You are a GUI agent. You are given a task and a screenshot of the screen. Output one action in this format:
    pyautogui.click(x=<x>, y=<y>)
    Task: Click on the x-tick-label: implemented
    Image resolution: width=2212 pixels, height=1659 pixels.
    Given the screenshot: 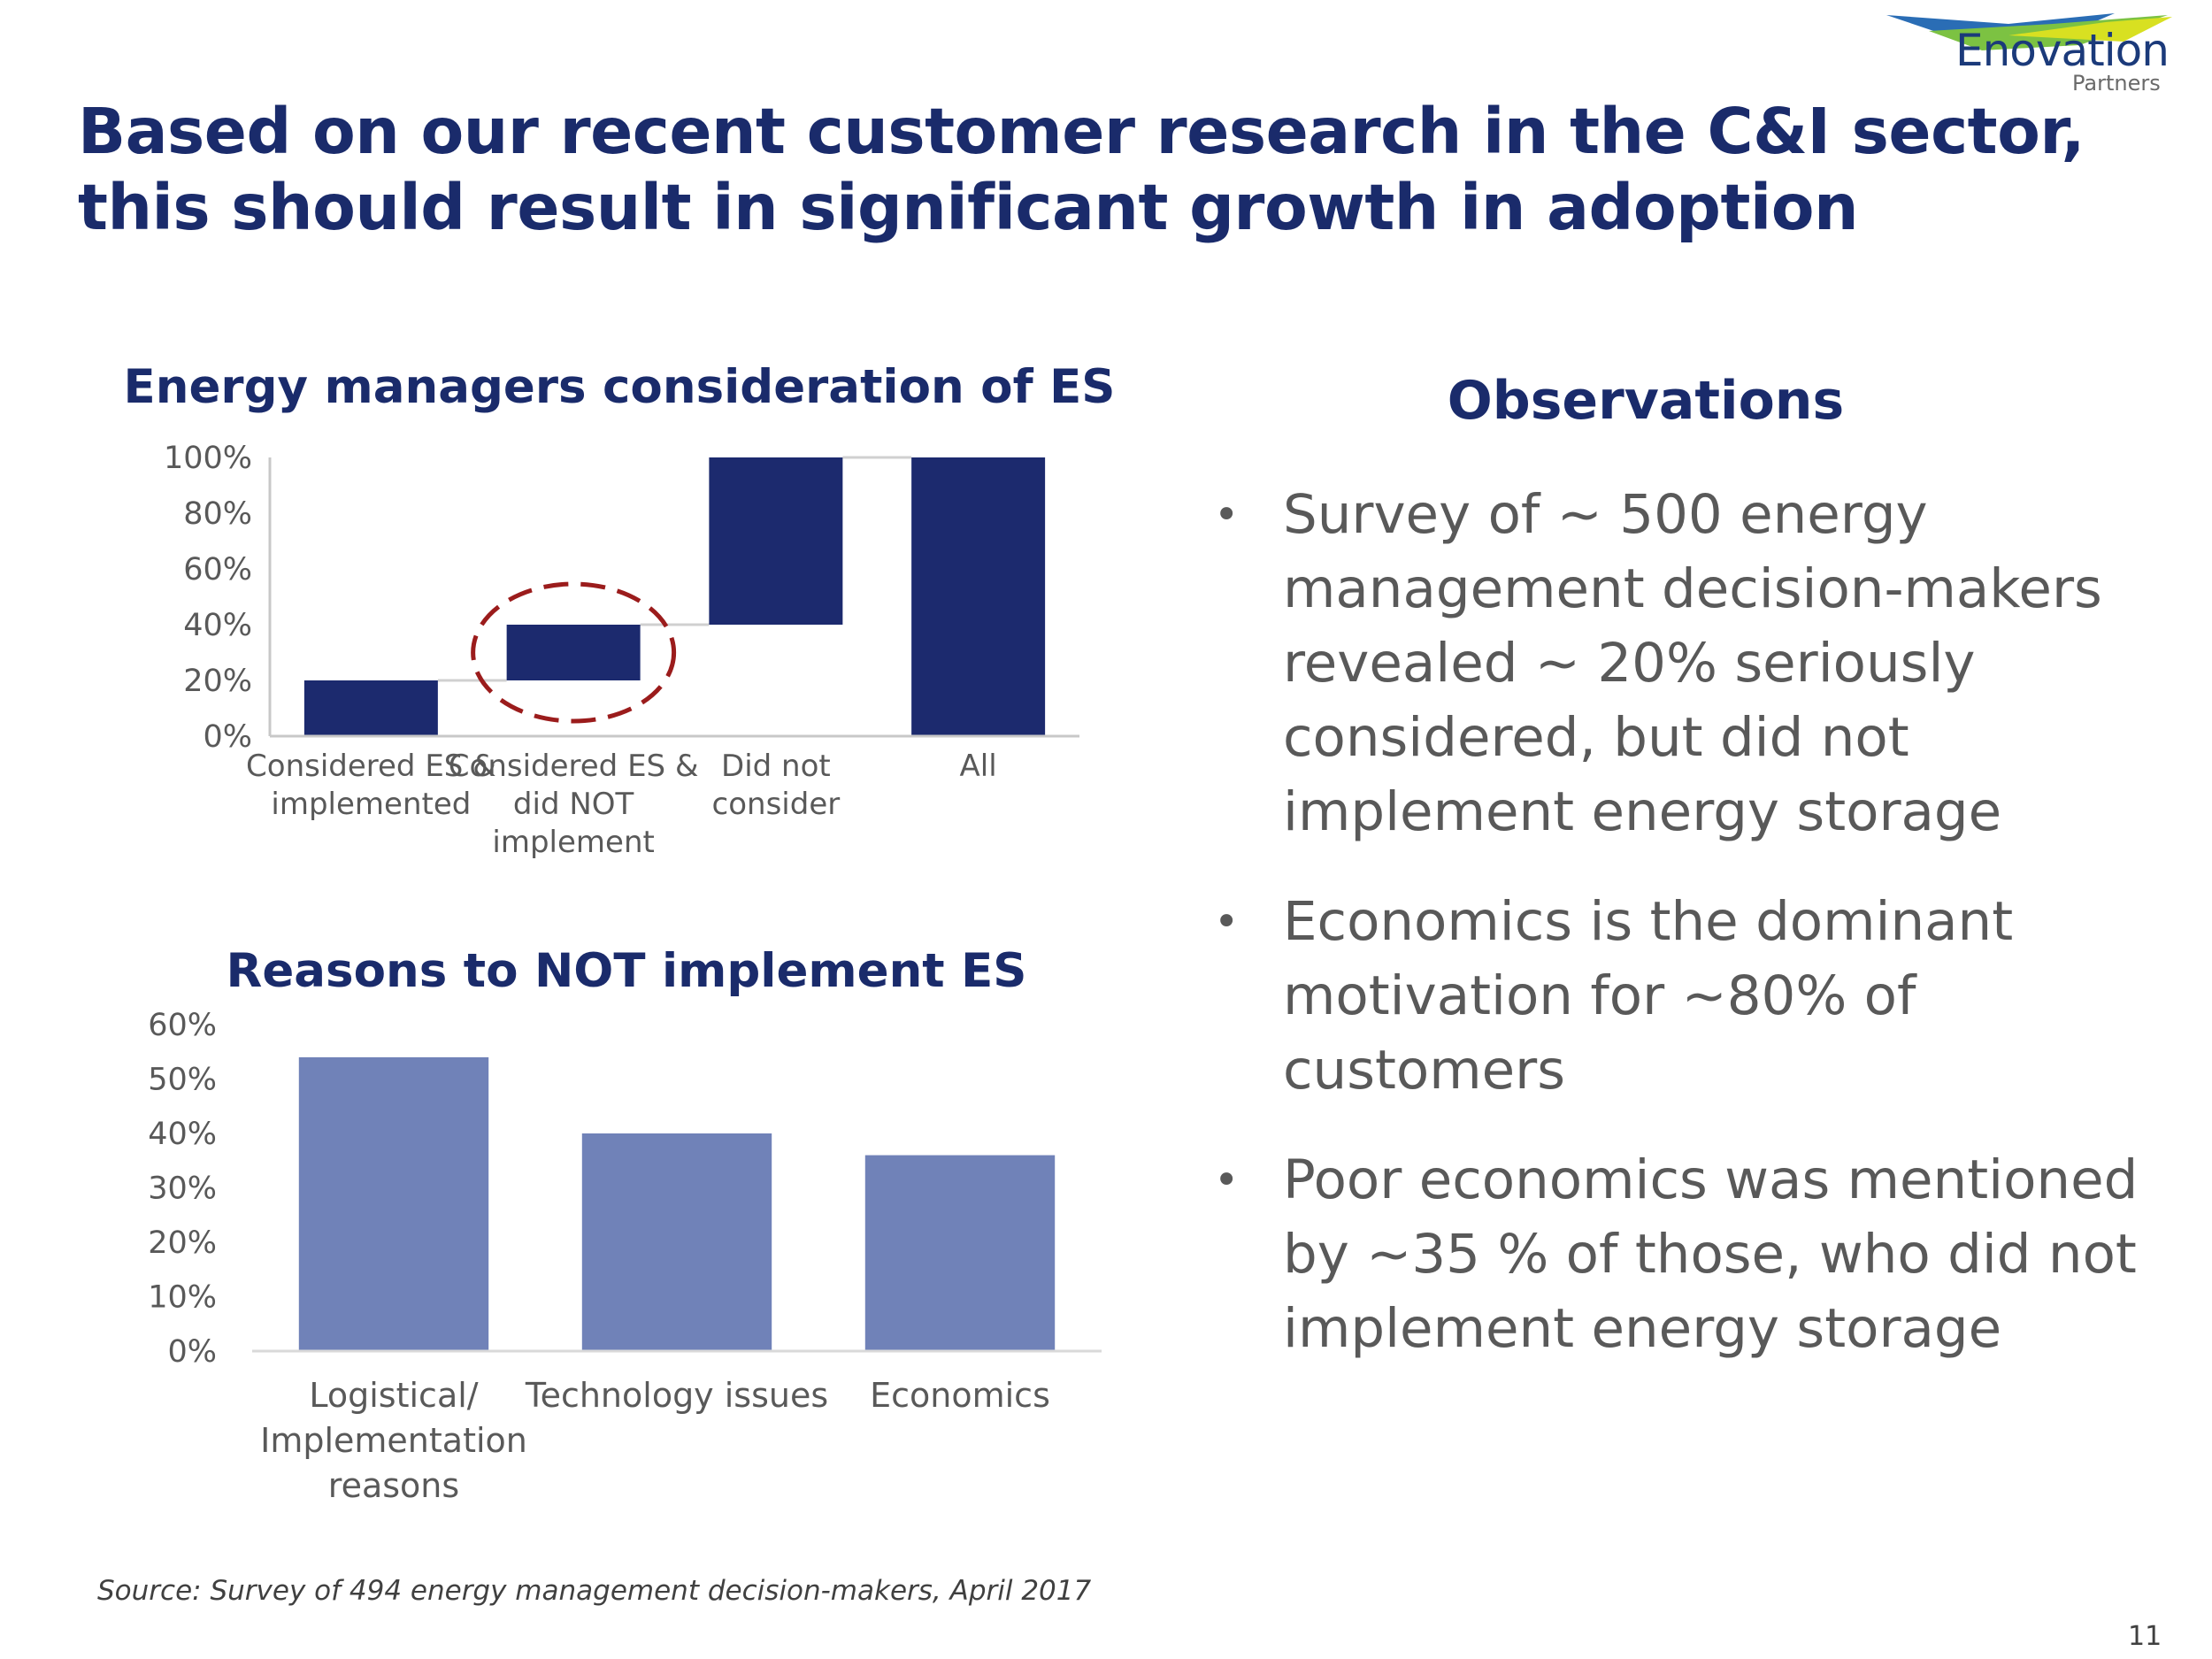 What is the action you would take?
    pyautogui.click(x=371, y=805)
    